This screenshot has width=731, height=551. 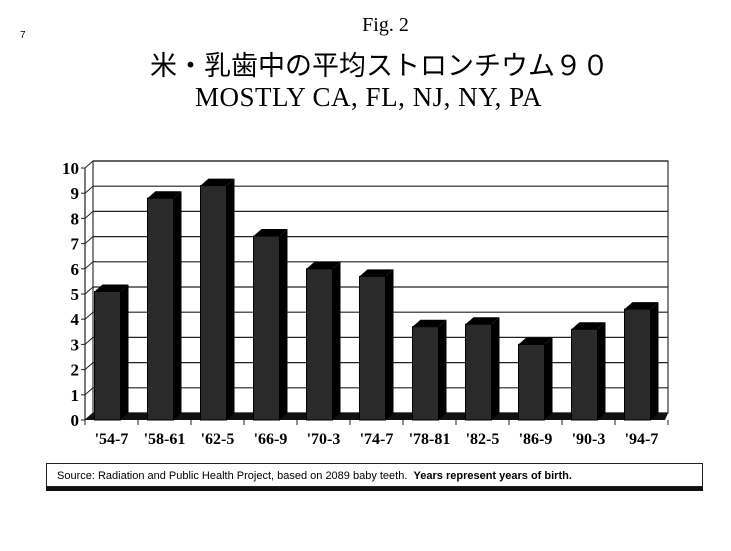 What do you see at coordinates (75, 420) in the screenshot?
I see `y-tick-label: 0` at bounding box center [75, 420].